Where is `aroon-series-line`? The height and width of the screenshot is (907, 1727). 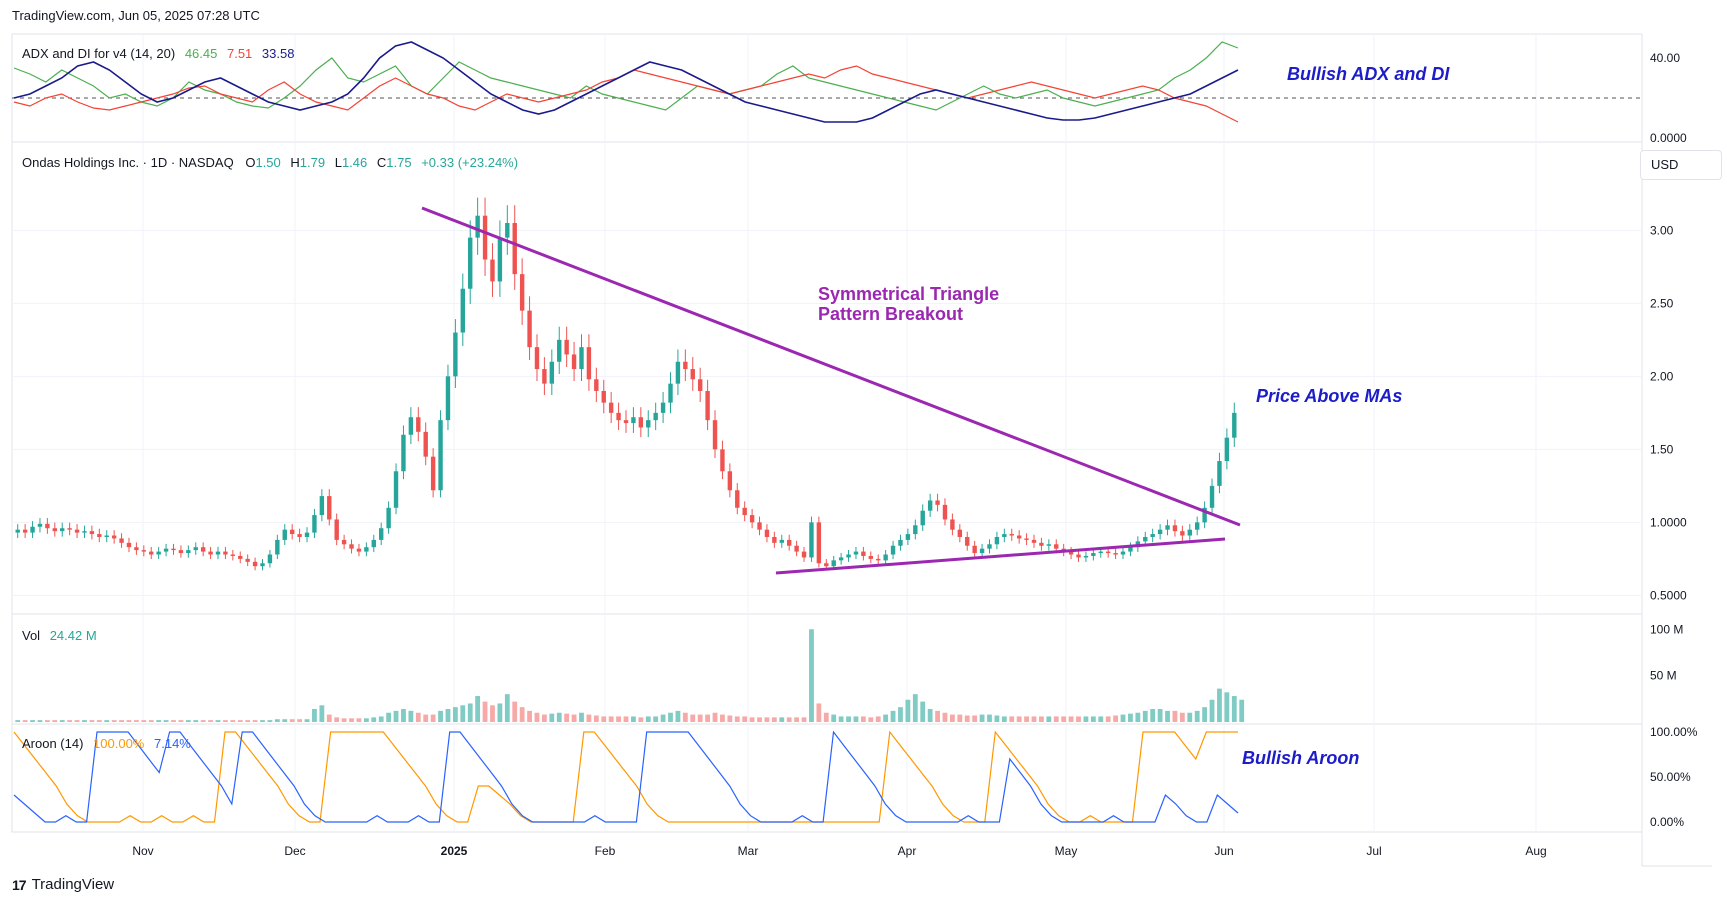 aroon-series-line is located at coordinates (625, 776).